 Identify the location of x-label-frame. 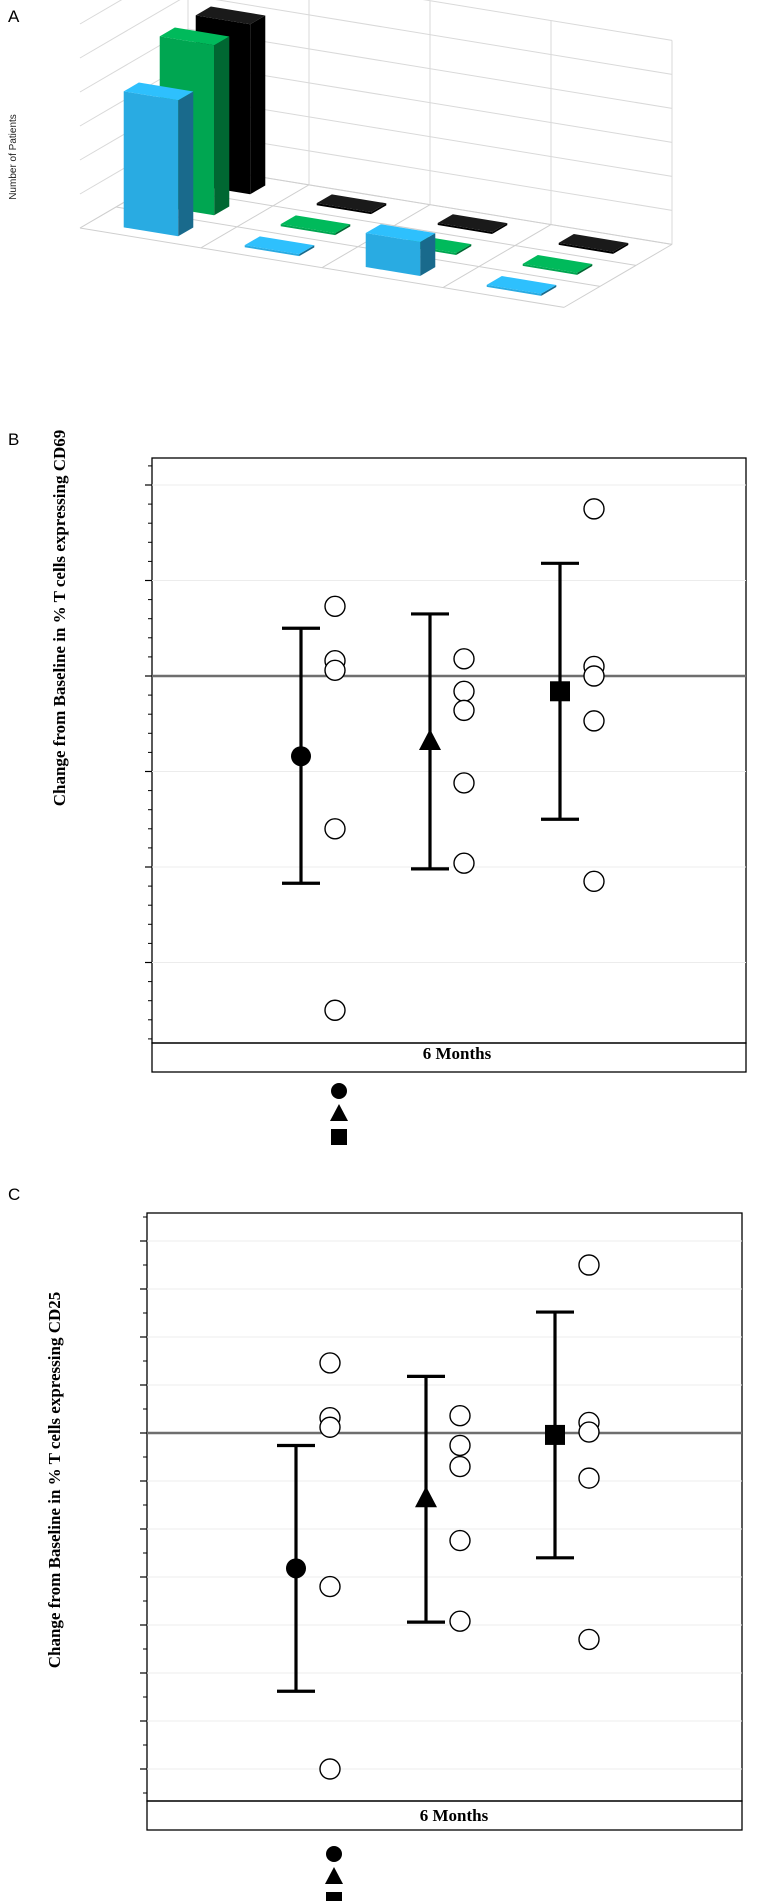
(449, 1057).